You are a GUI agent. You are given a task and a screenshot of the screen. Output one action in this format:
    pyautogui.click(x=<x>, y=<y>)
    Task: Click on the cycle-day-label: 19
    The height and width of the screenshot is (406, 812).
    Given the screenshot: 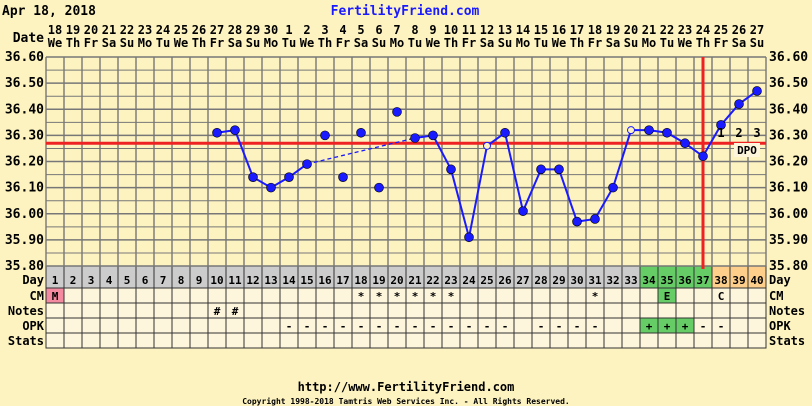 What is the action you would take?
    pyautogui.click(x=378, y=280)
    